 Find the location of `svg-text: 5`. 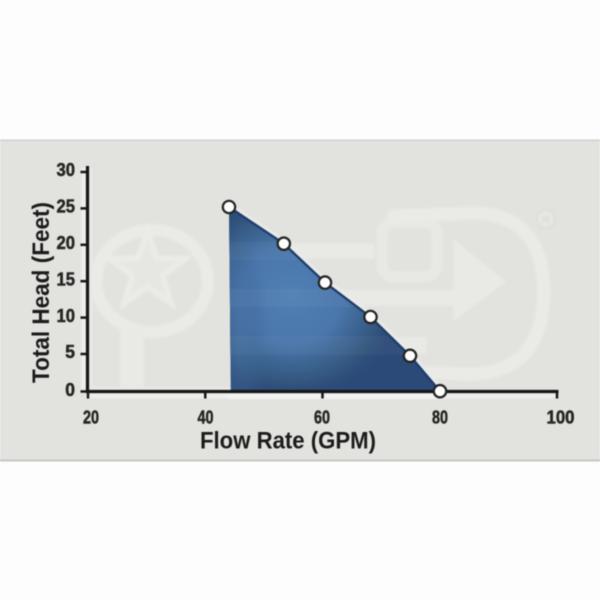

svg-text: 5 is located at coordinates (70, 352).